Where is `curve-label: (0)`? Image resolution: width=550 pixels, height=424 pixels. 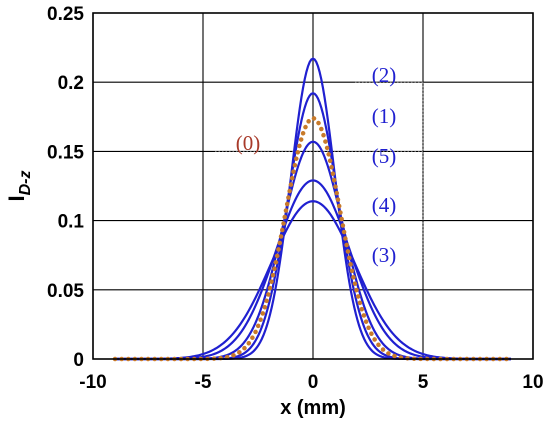 curve-label: (0) is located at coordinates (248, 143).